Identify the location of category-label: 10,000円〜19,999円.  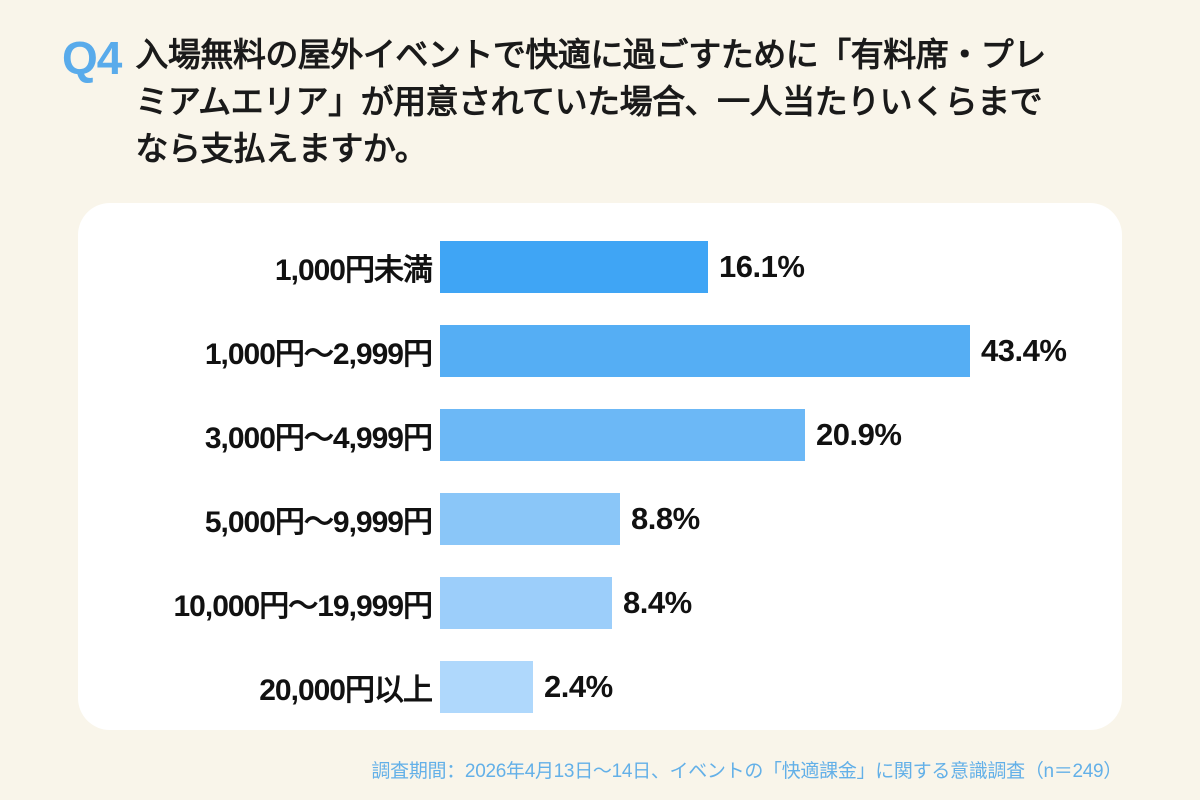
(303, 606).